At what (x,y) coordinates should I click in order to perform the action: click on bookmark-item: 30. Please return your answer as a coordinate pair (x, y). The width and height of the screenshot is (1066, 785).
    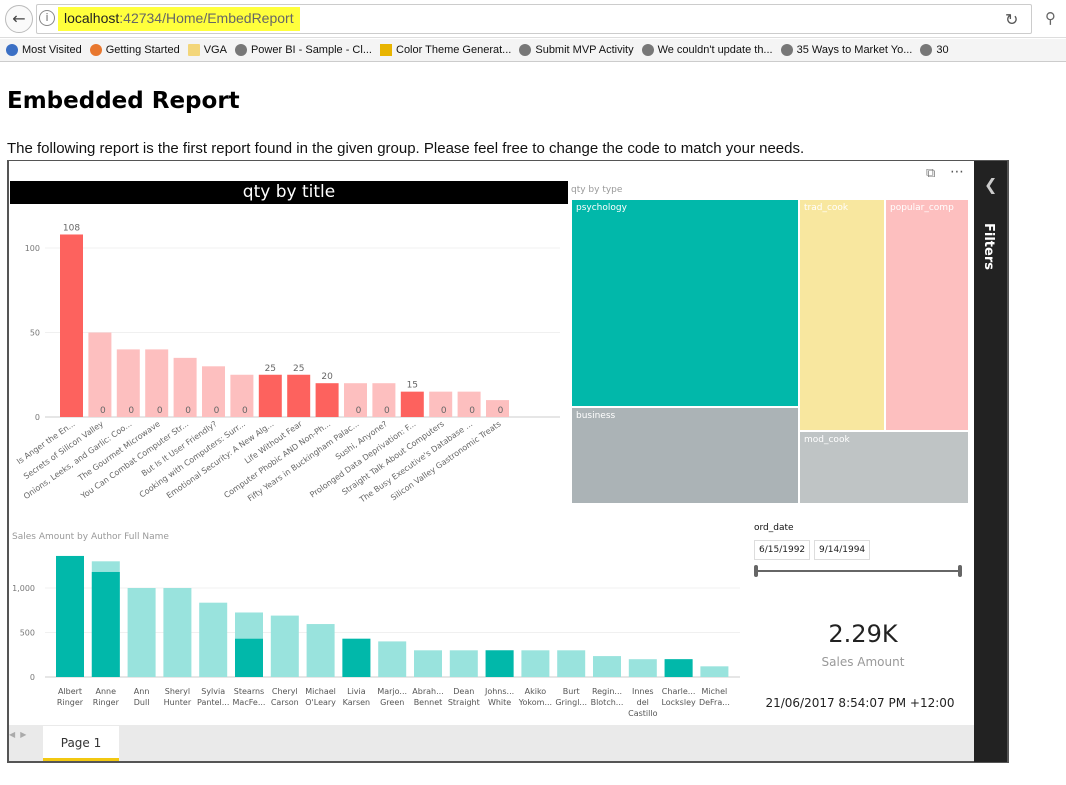
    Looking at the image, I should click on (934, 50).